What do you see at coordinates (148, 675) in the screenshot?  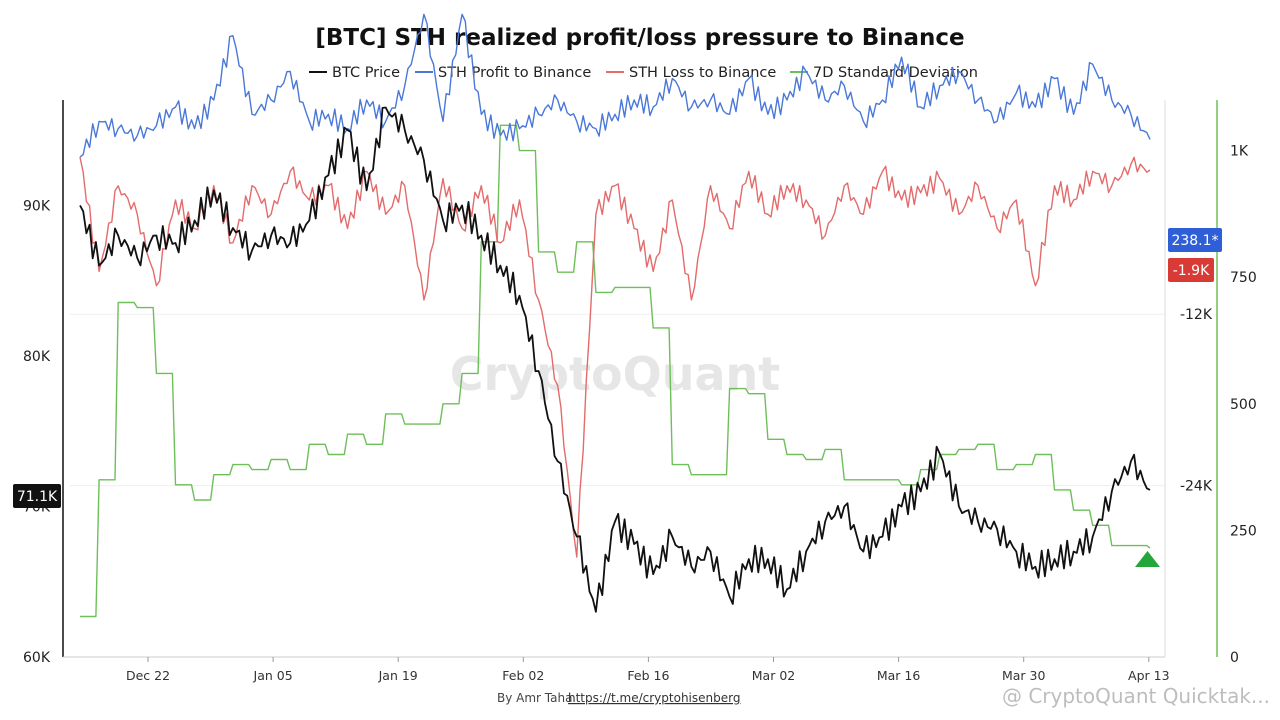 I see `x-tick-0: Dec 22` at bounding box center [148, 675].